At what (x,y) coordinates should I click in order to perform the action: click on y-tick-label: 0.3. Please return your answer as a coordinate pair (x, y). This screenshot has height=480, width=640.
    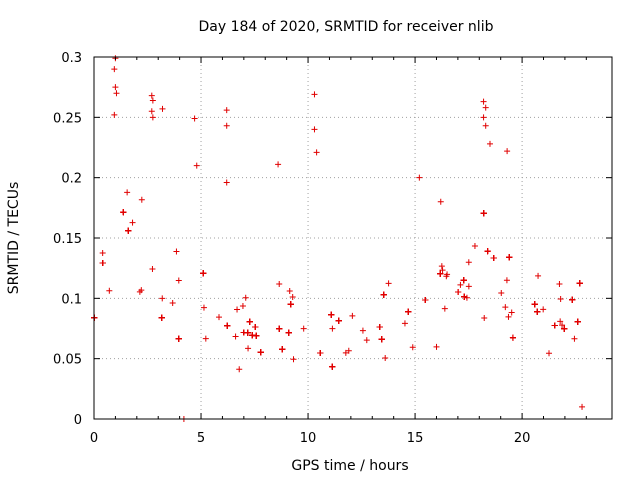
    Looking at the image, I should click on (71, 58).